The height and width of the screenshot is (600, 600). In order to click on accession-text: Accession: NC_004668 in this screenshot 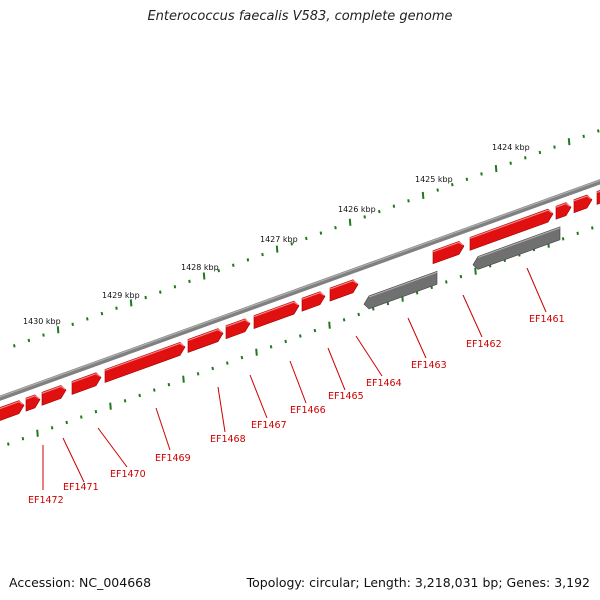, I will do `click(80, 582)`.